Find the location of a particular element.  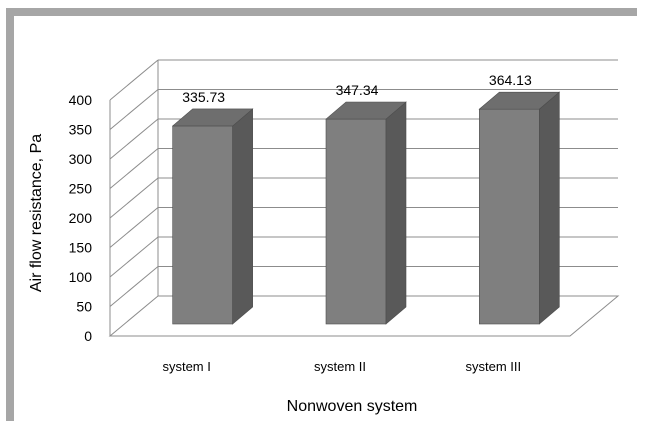

data-label: 335.73 is located at coordinates (203, 97).